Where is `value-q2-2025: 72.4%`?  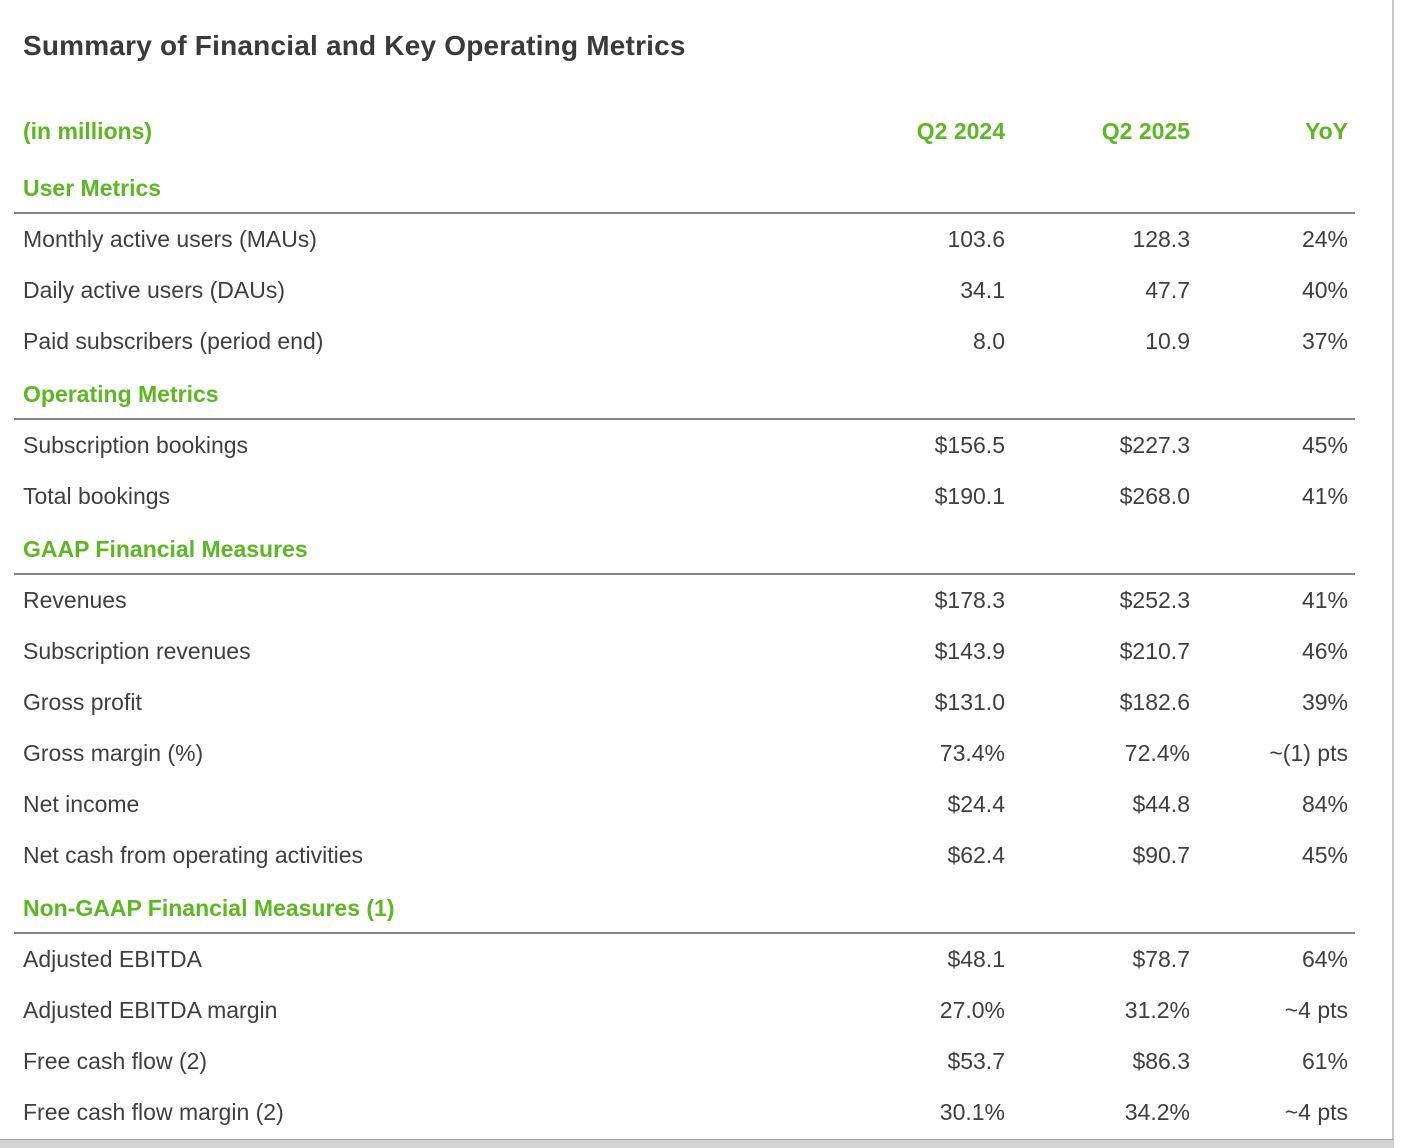 value-q2-2025: 72.4% is located at coordinates (1157, 753).